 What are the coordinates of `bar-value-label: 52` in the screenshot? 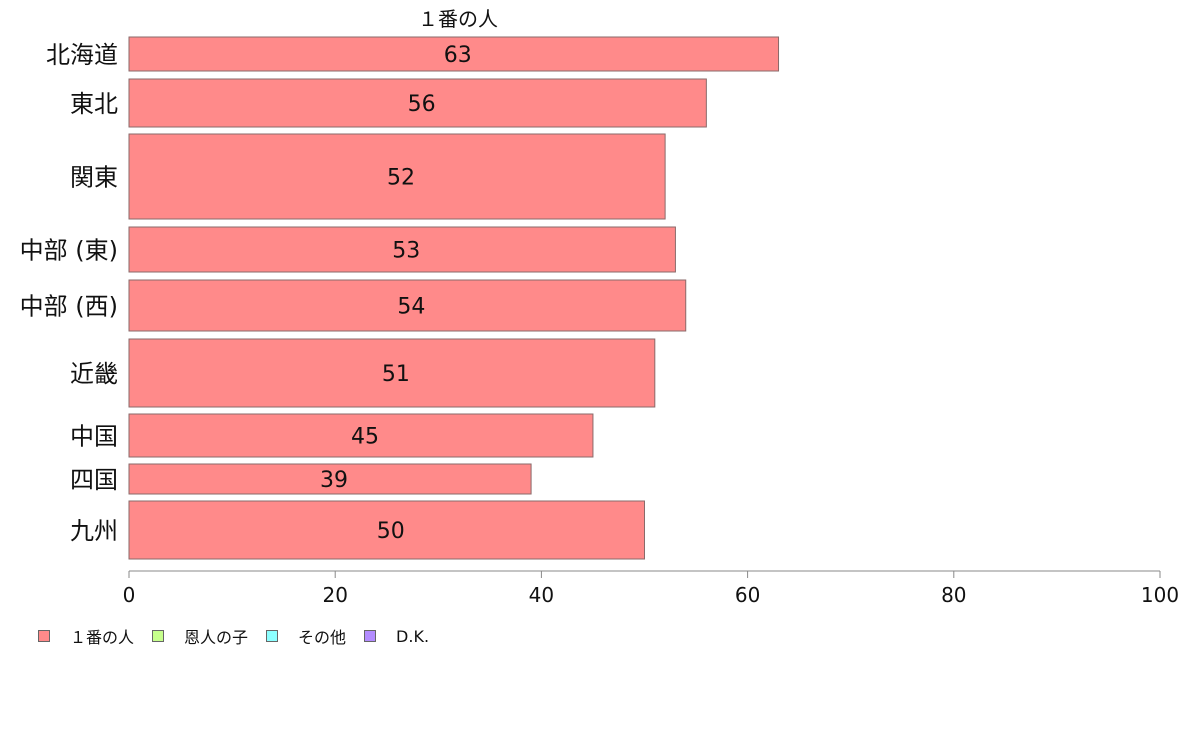 It's located at (401, 178).